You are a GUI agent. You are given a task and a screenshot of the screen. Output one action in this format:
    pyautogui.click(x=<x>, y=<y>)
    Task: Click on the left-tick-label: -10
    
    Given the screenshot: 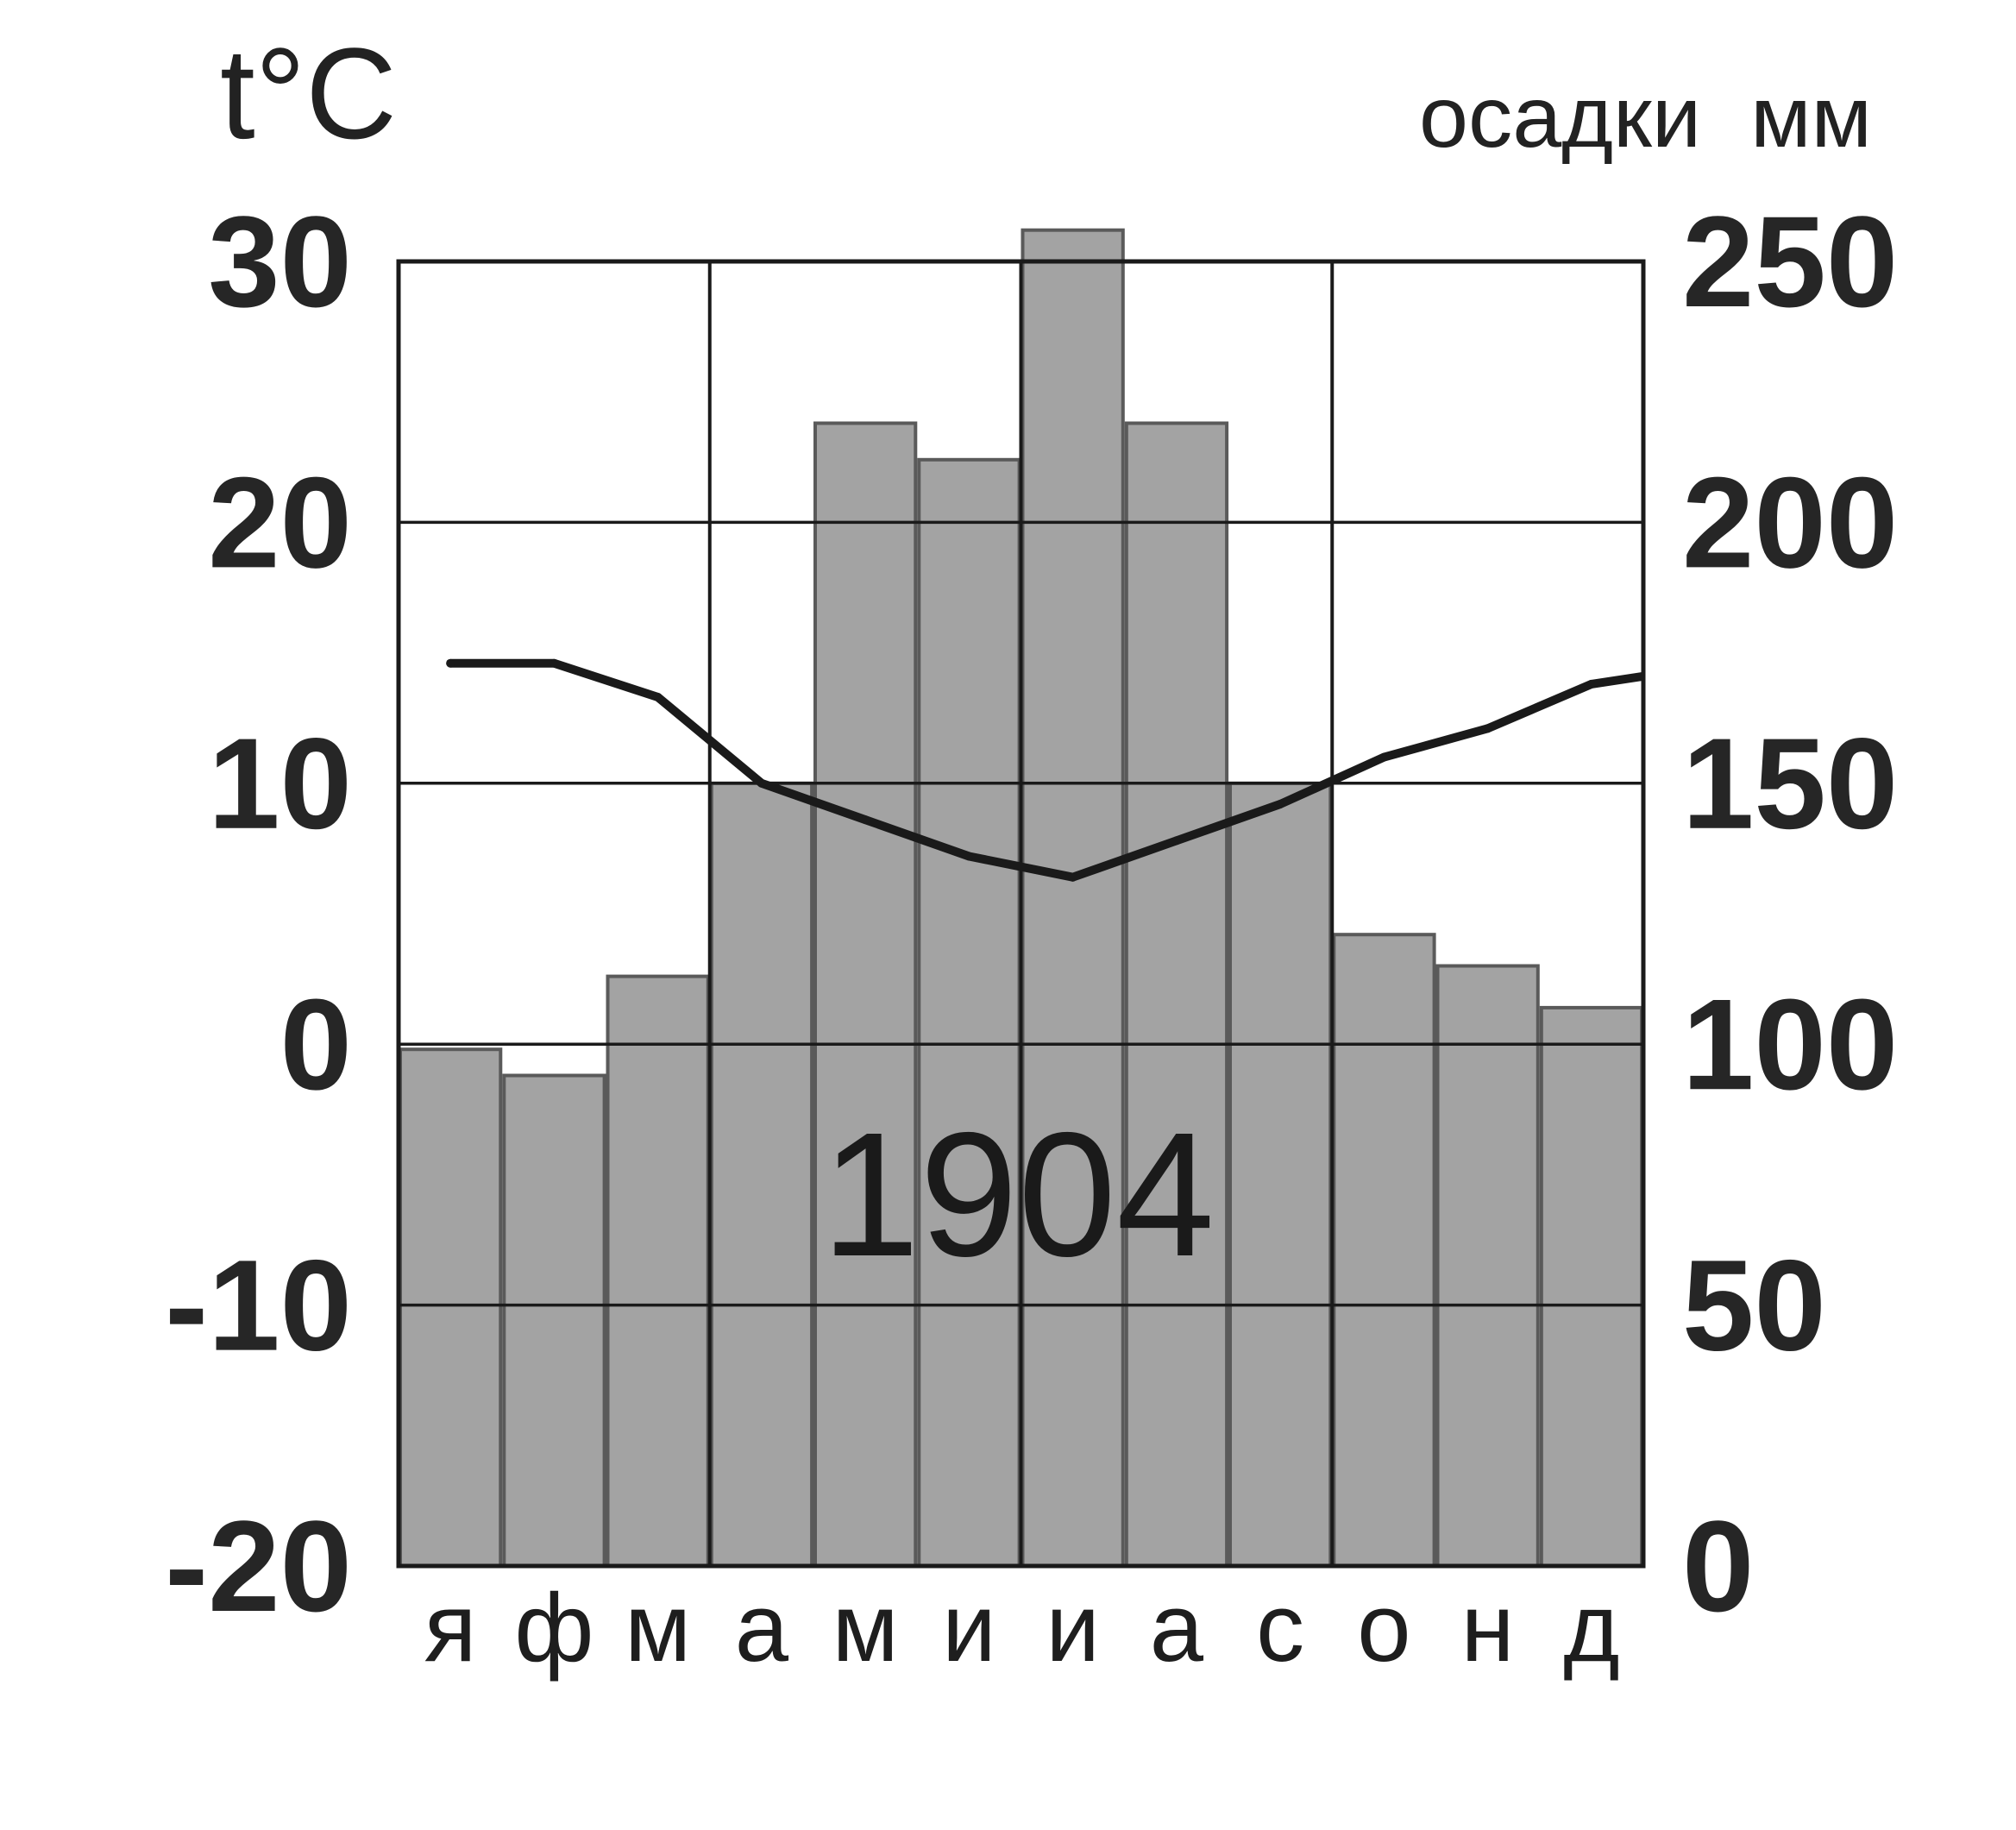 What is the action you would take?
    pyautogui.click(x=258, y=1305)
    